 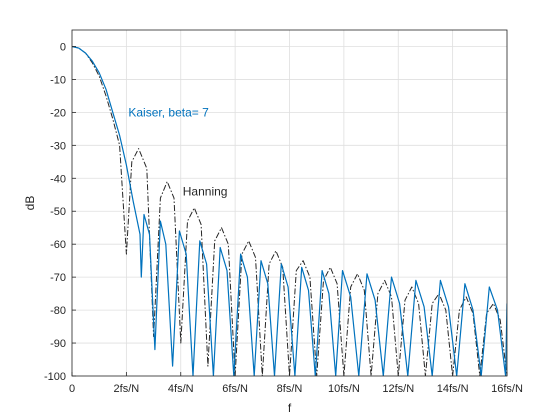 I want to click on x-tick-label: 2fs/N, so click(x=127, y=389).